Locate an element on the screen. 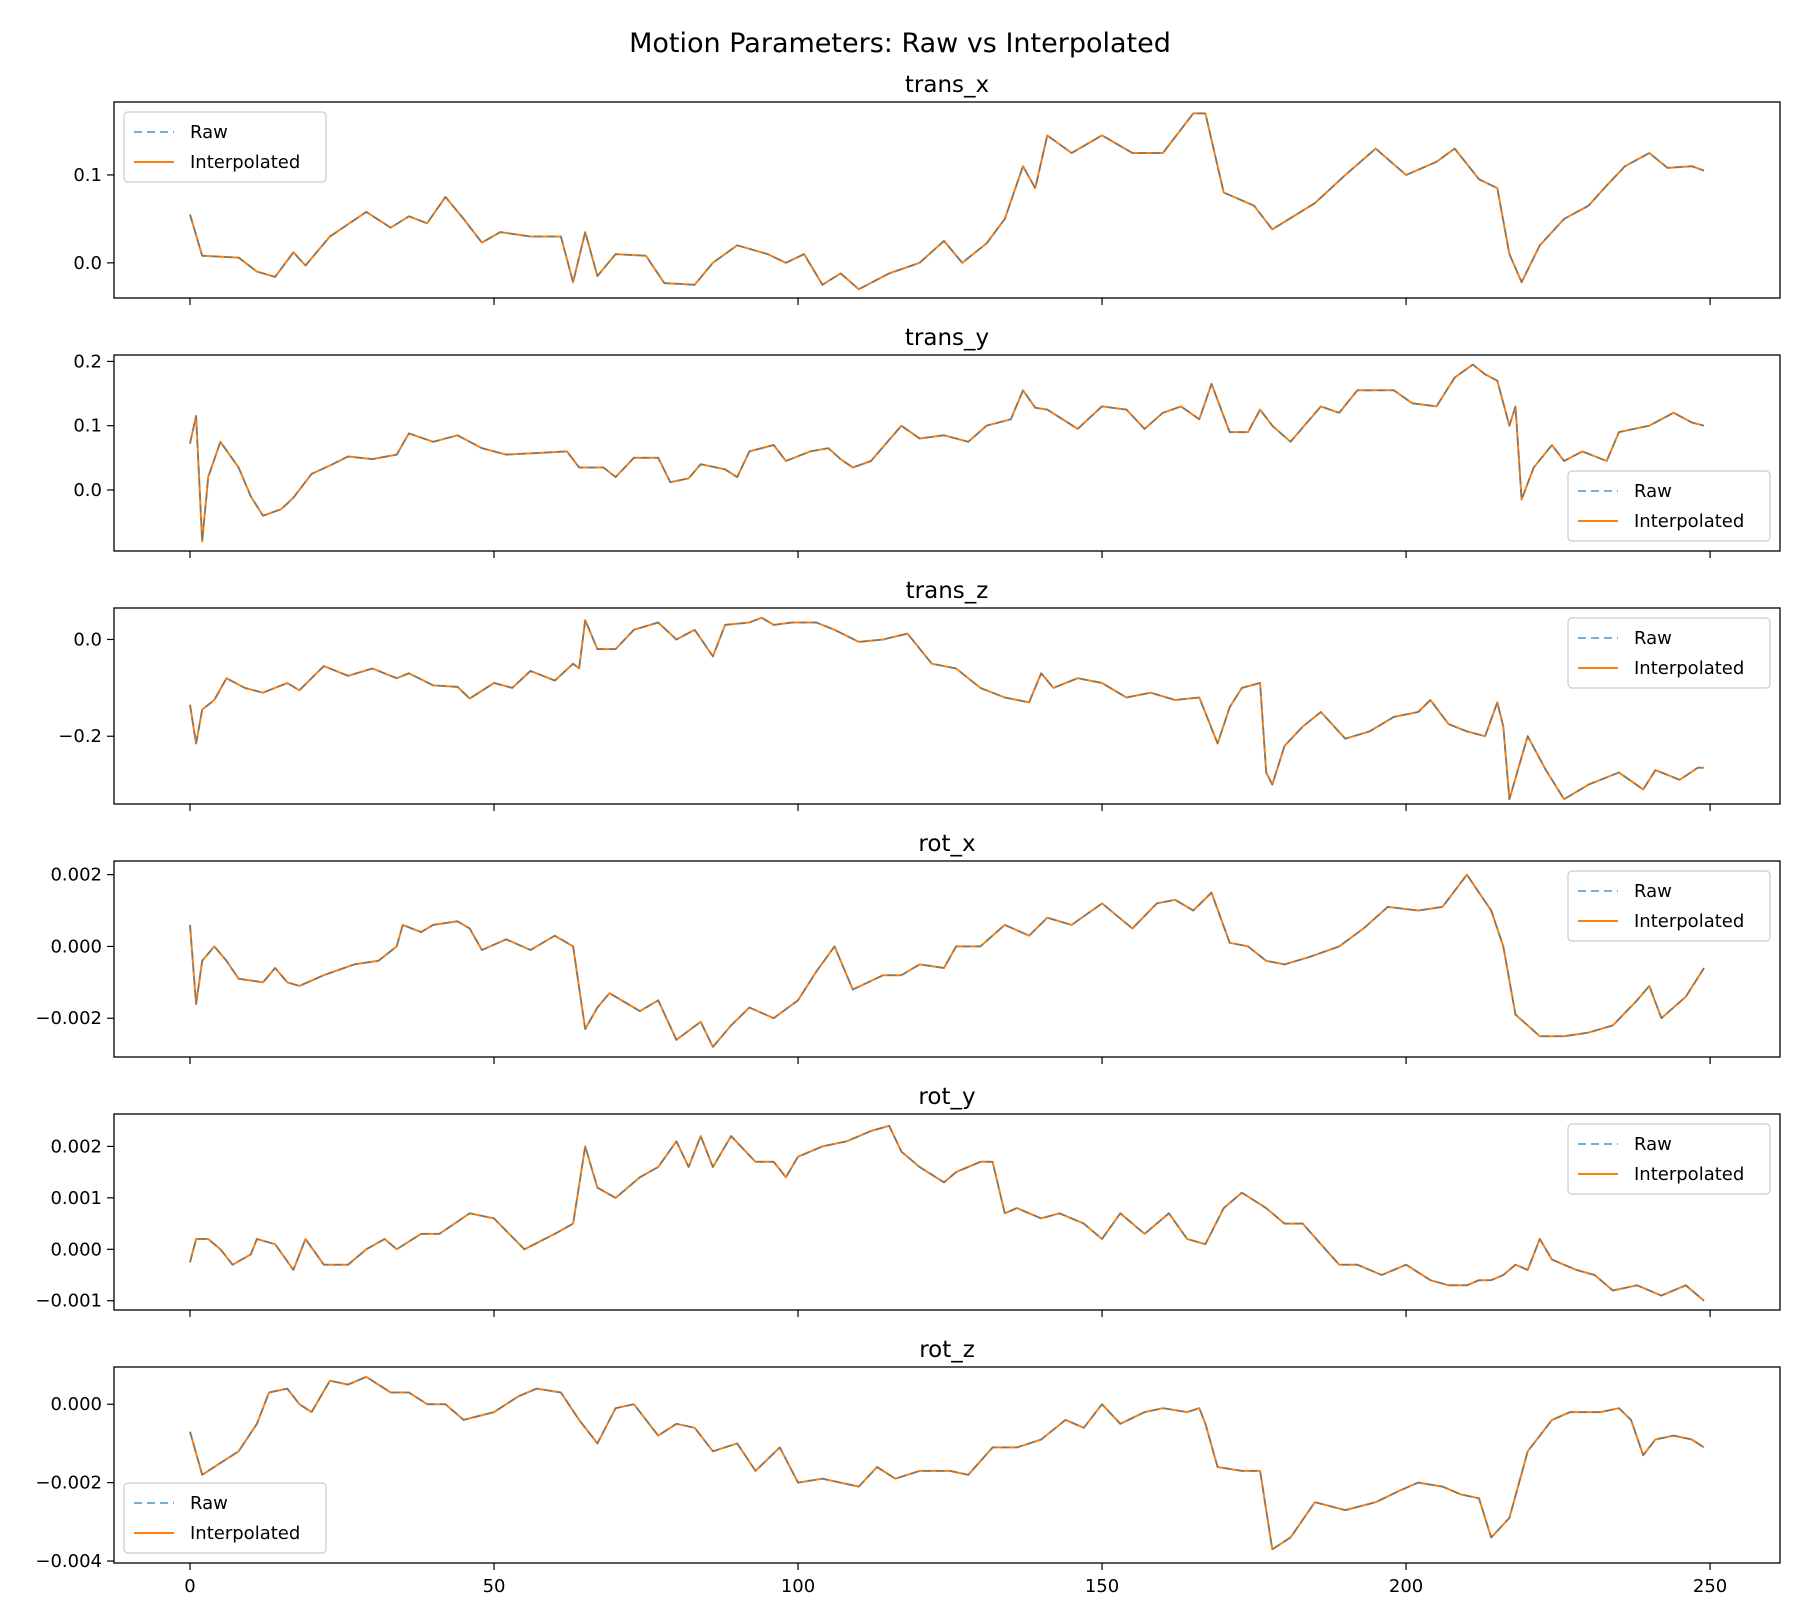  x-tick-label: 0 is located at coordinates (189, 1586).